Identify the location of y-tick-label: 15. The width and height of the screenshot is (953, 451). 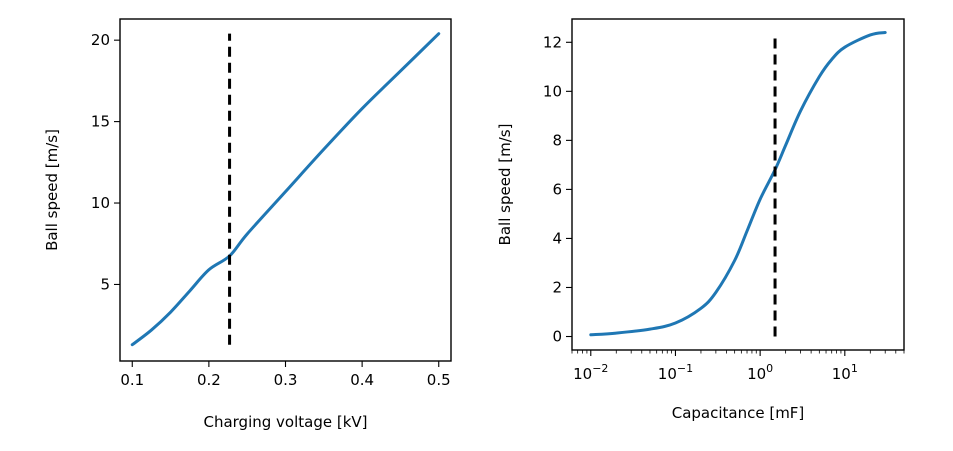
(100, 122).